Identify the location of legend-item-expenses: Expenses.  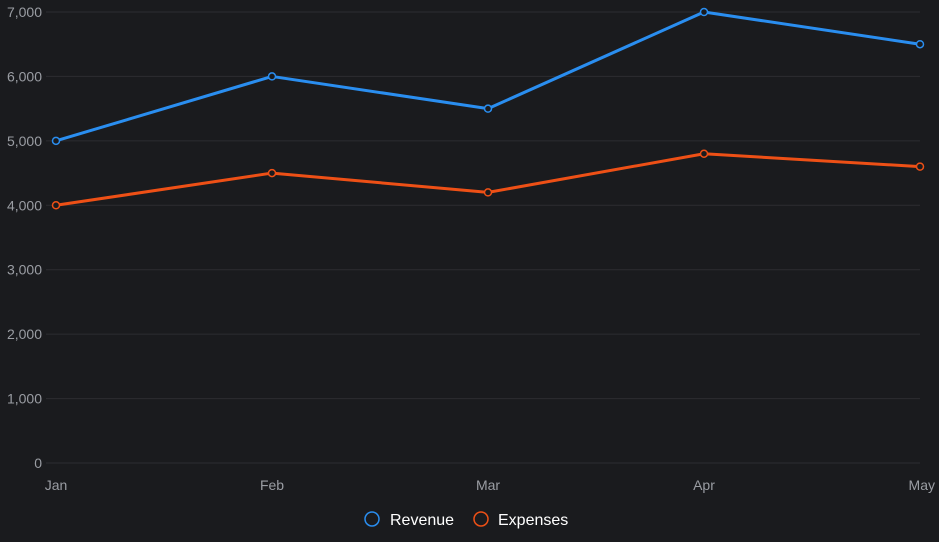
(520, 520).